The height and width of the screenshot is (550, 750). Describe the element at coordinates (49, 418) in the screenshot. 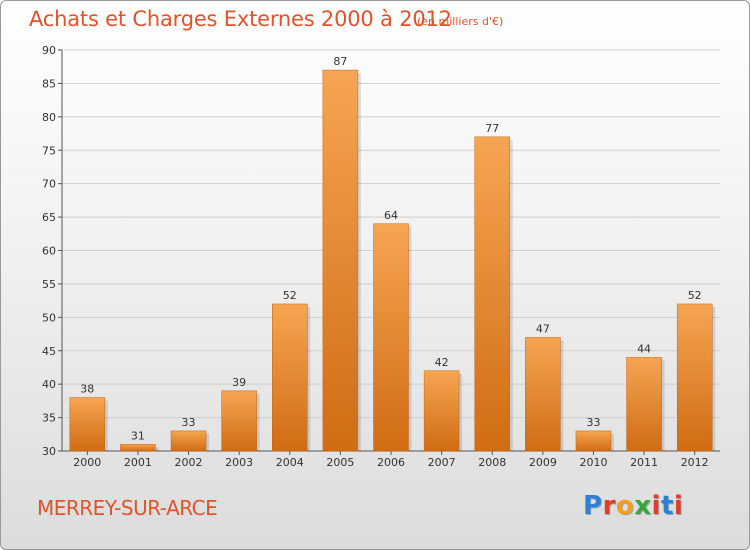

I see `y-tick-label: 35` at that location.